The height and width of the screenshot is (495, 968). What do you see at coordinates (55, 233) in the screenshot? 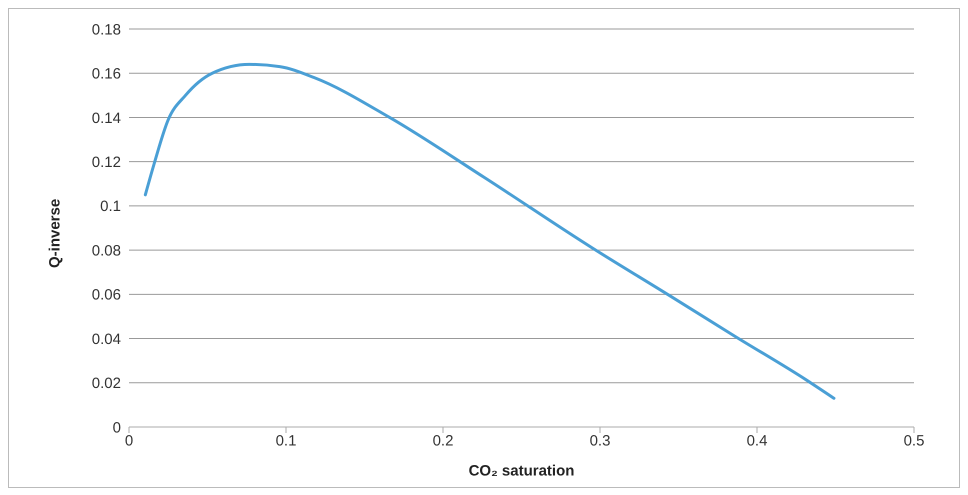
I see `y-axis-title: Q-inverse` at bounding box center [55, 233].